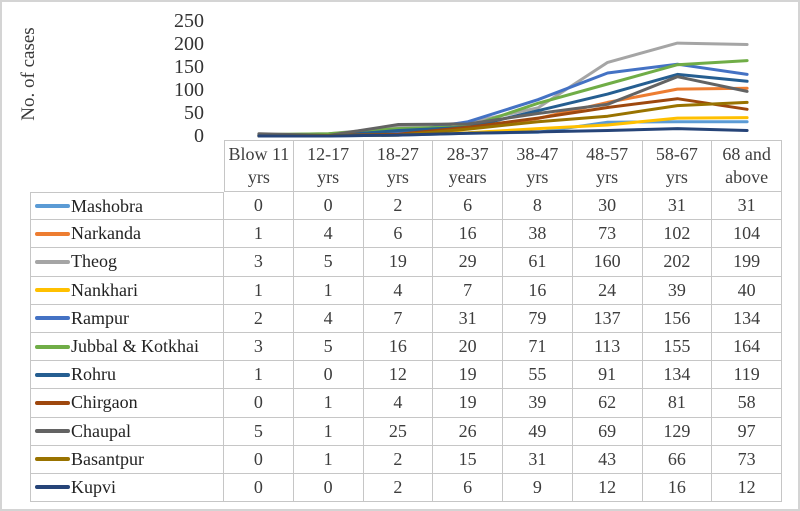  What do you see at coordinates (538, 206) in the screenshot?
I see `value-cell: 8` at bounding box center [538, 206].